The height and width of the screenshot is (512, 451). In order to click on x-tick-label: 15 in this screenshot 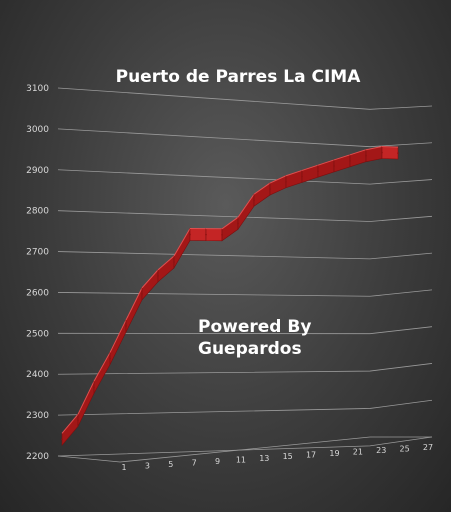, I will do `click(288, 456)`.